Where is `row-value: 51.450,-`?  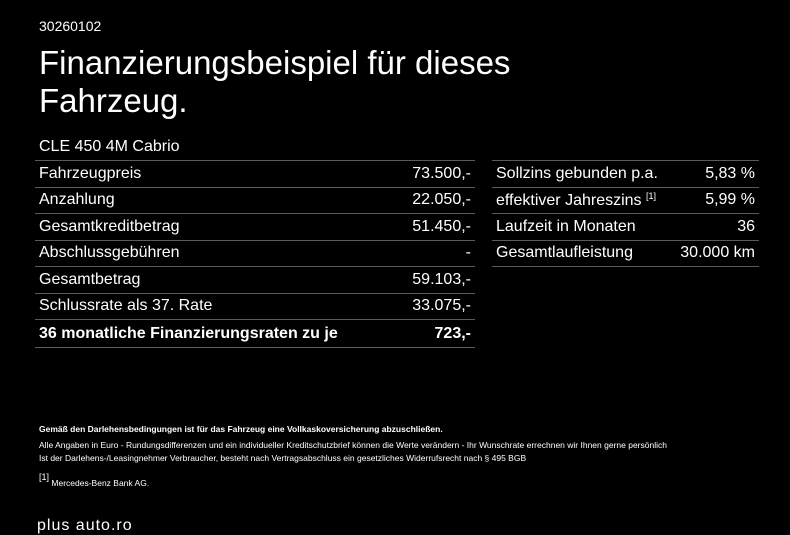
row-value: 51.450,- is located at coordinates (437, 227).